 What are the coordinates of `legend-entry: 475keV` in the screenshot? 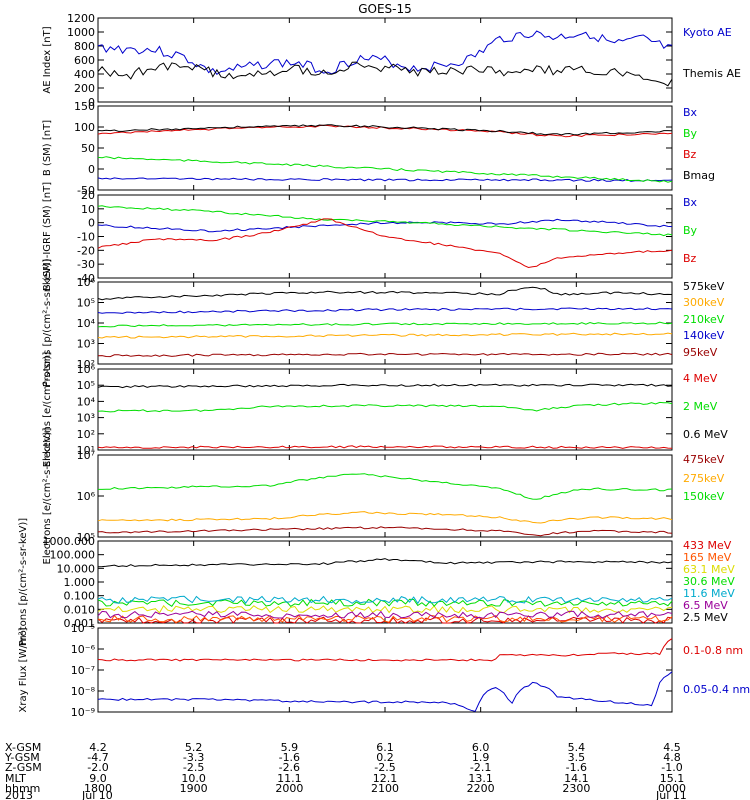 It's located at (704, 459).